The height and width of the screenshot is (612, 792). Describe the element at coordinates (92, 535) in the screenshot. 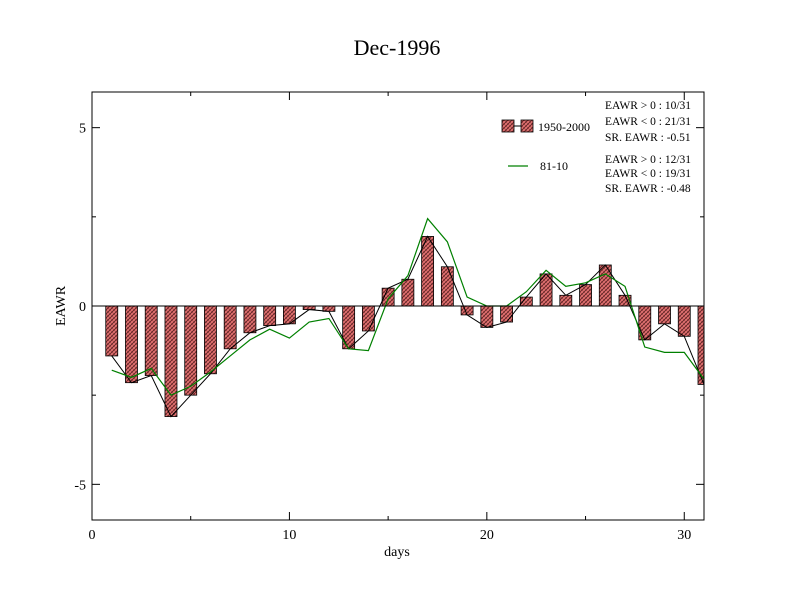

I see `x-tick-label: 0` at that location.